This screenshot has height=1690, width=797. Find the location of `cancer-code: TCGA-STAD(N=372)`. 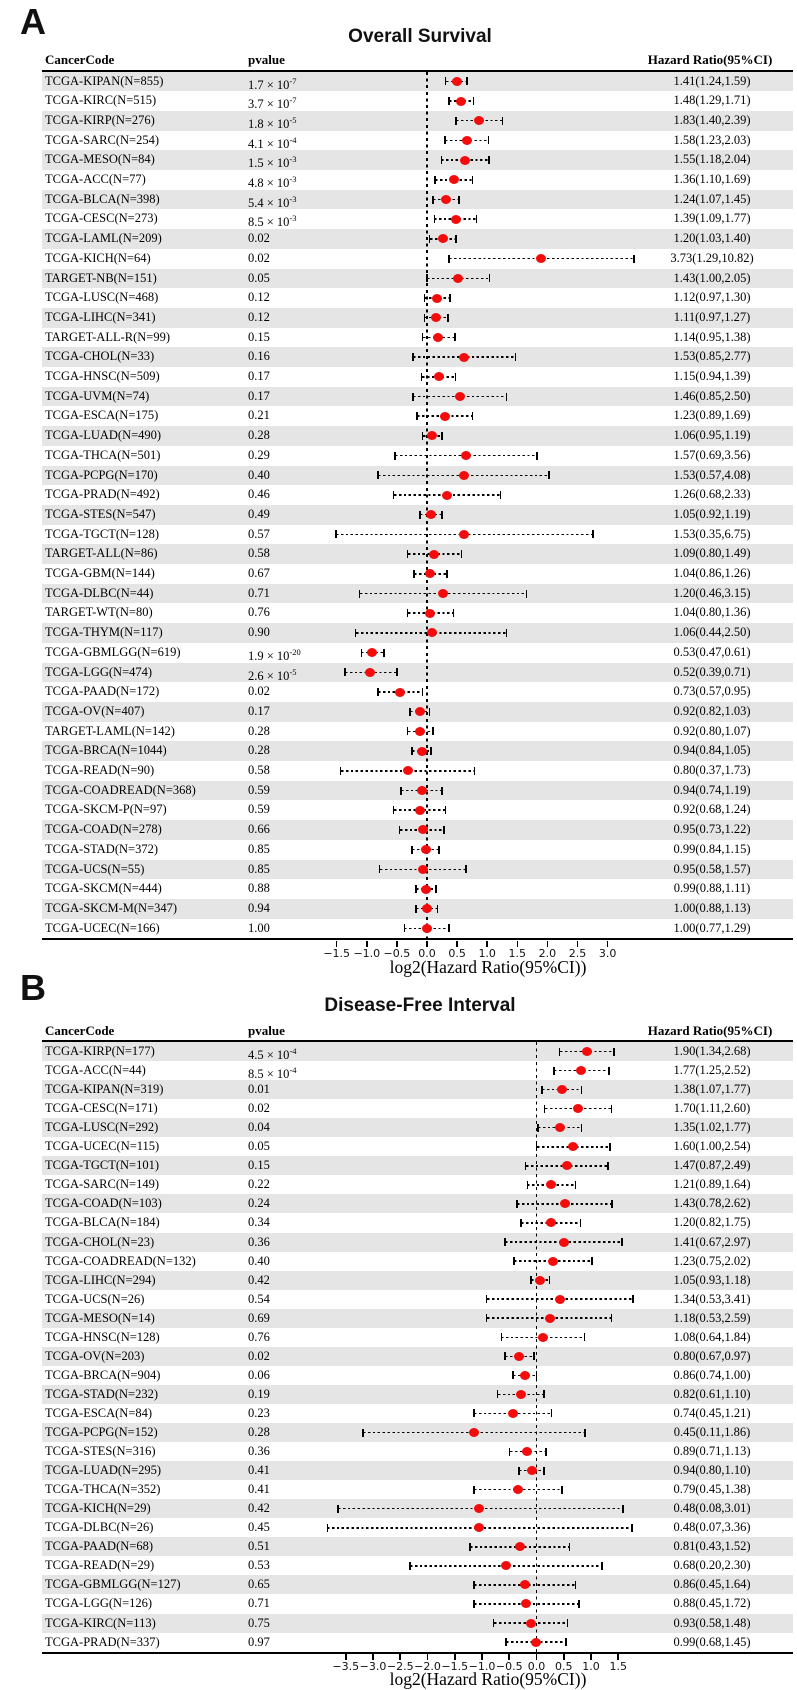

cancer-code: TCGA-STAD(N=372) is located at coordinates (101, 848).